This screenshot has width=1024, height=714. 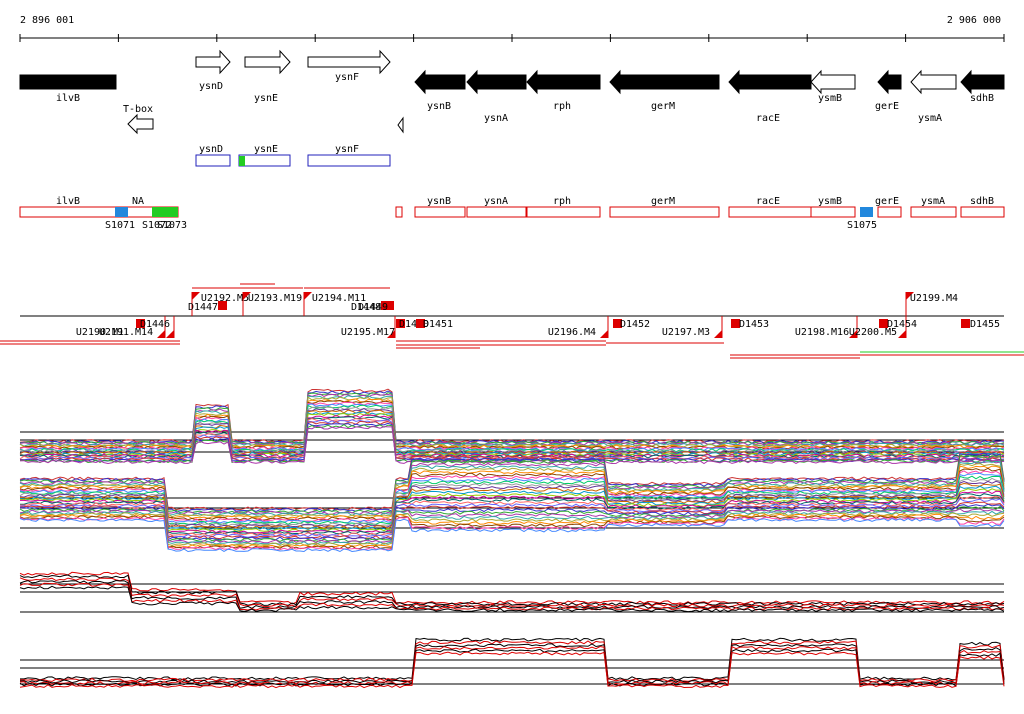 I want to click on gene-ysnF: ysnF, so click(x=349, y=66).